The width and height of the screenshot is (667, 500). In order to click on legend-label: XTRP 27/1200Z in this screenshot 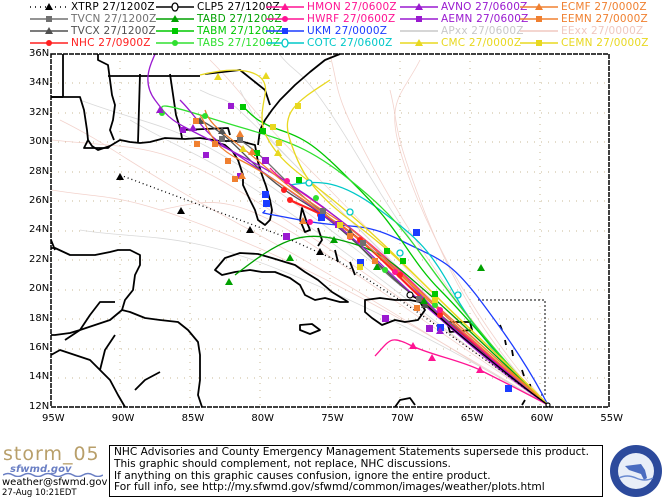, I will do `click(113, 7)`.